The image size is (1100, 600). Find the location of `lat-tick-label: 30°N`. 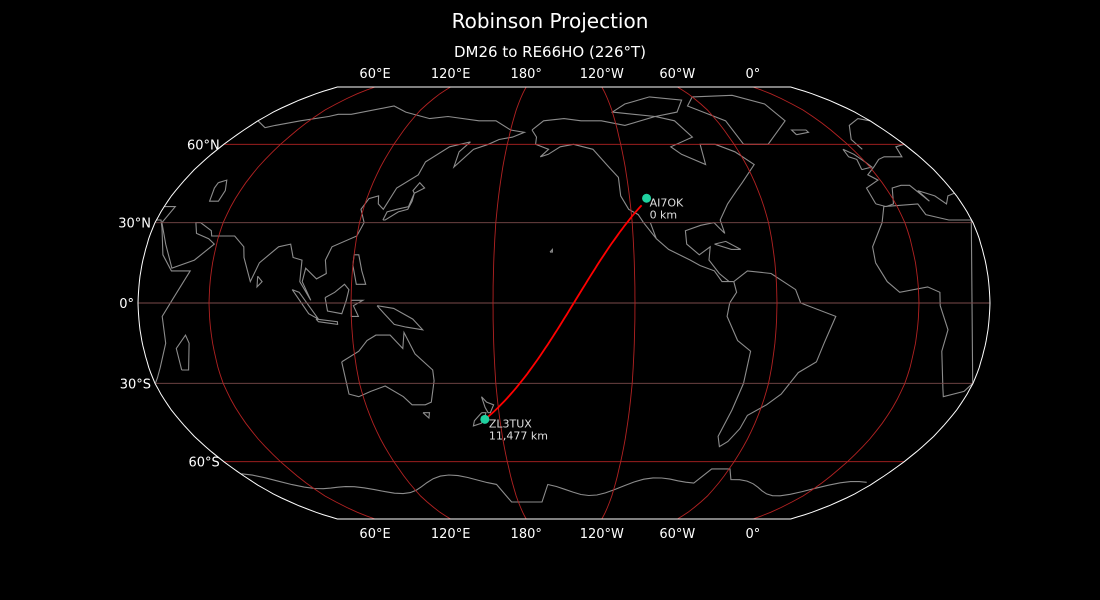

lat-tick-label: 30°N is located at coordinates (134, 224).